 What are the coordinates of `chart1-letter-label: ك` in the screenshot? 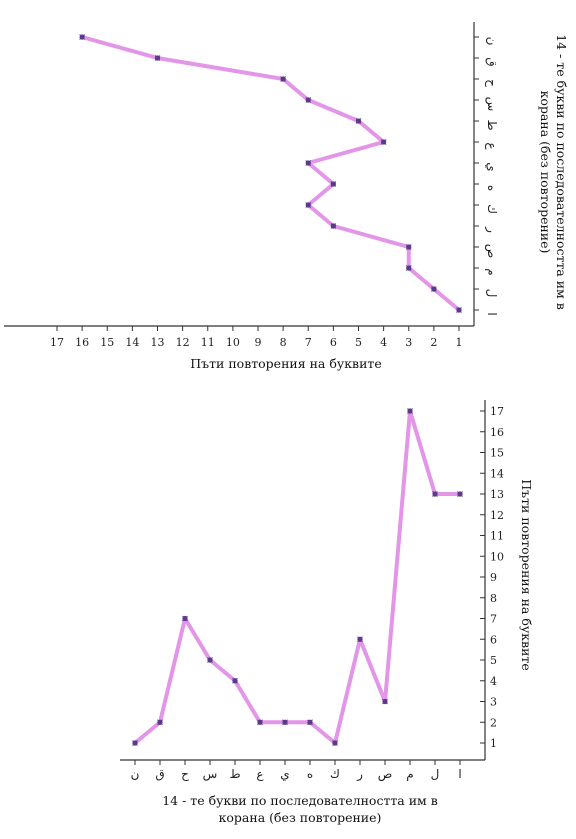 It's located at (492, 209).